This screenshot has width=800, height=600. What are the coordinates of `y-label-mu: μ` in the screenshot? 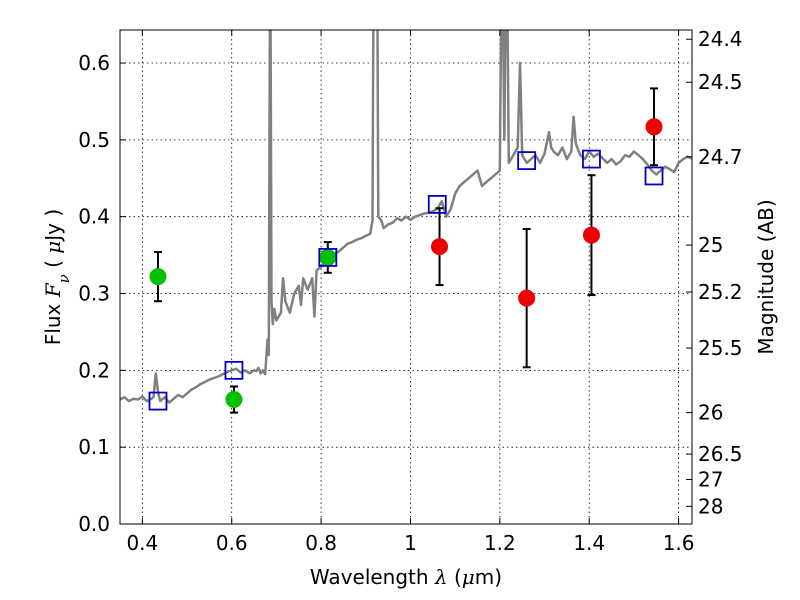 It's located at (53, 247).